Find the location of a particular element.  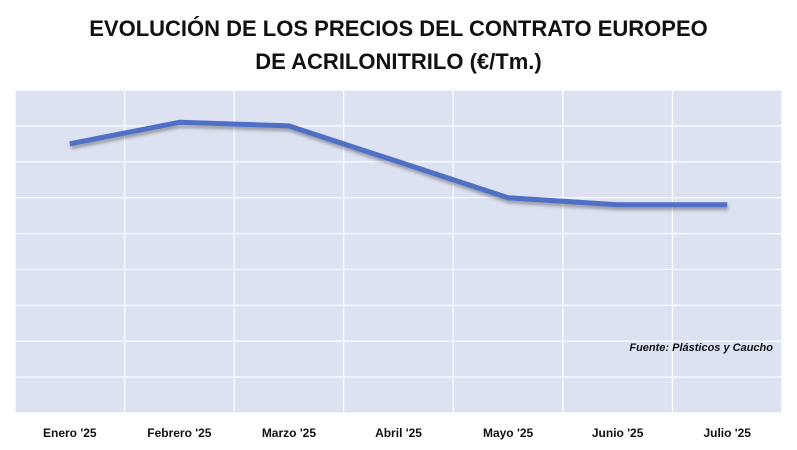

source-note: Fuente: Plásticos y Caucho is located at coordinates (701, 348).